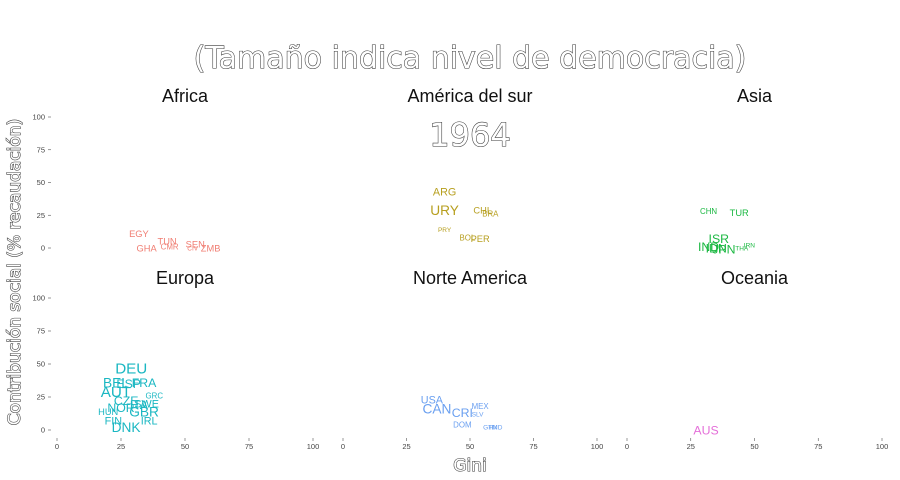  What do you see at coordinates (755, 96) in the screenshot?
I see `facet-title: Asia` at bounding box center [755, 96].